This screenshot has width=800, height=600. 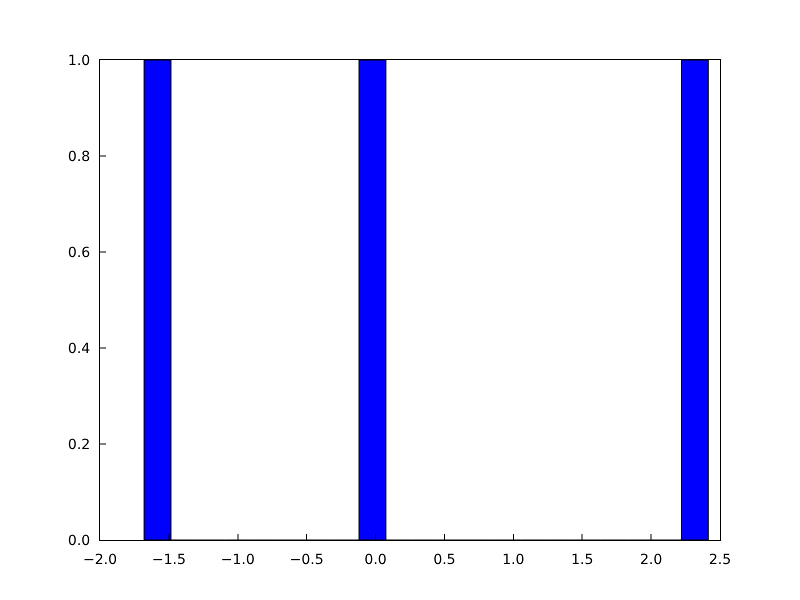 What do you see at coordinates (79, 540) in the screenshot?
I see `y-tick-label: 0.0` at bounding box center [79, 540].